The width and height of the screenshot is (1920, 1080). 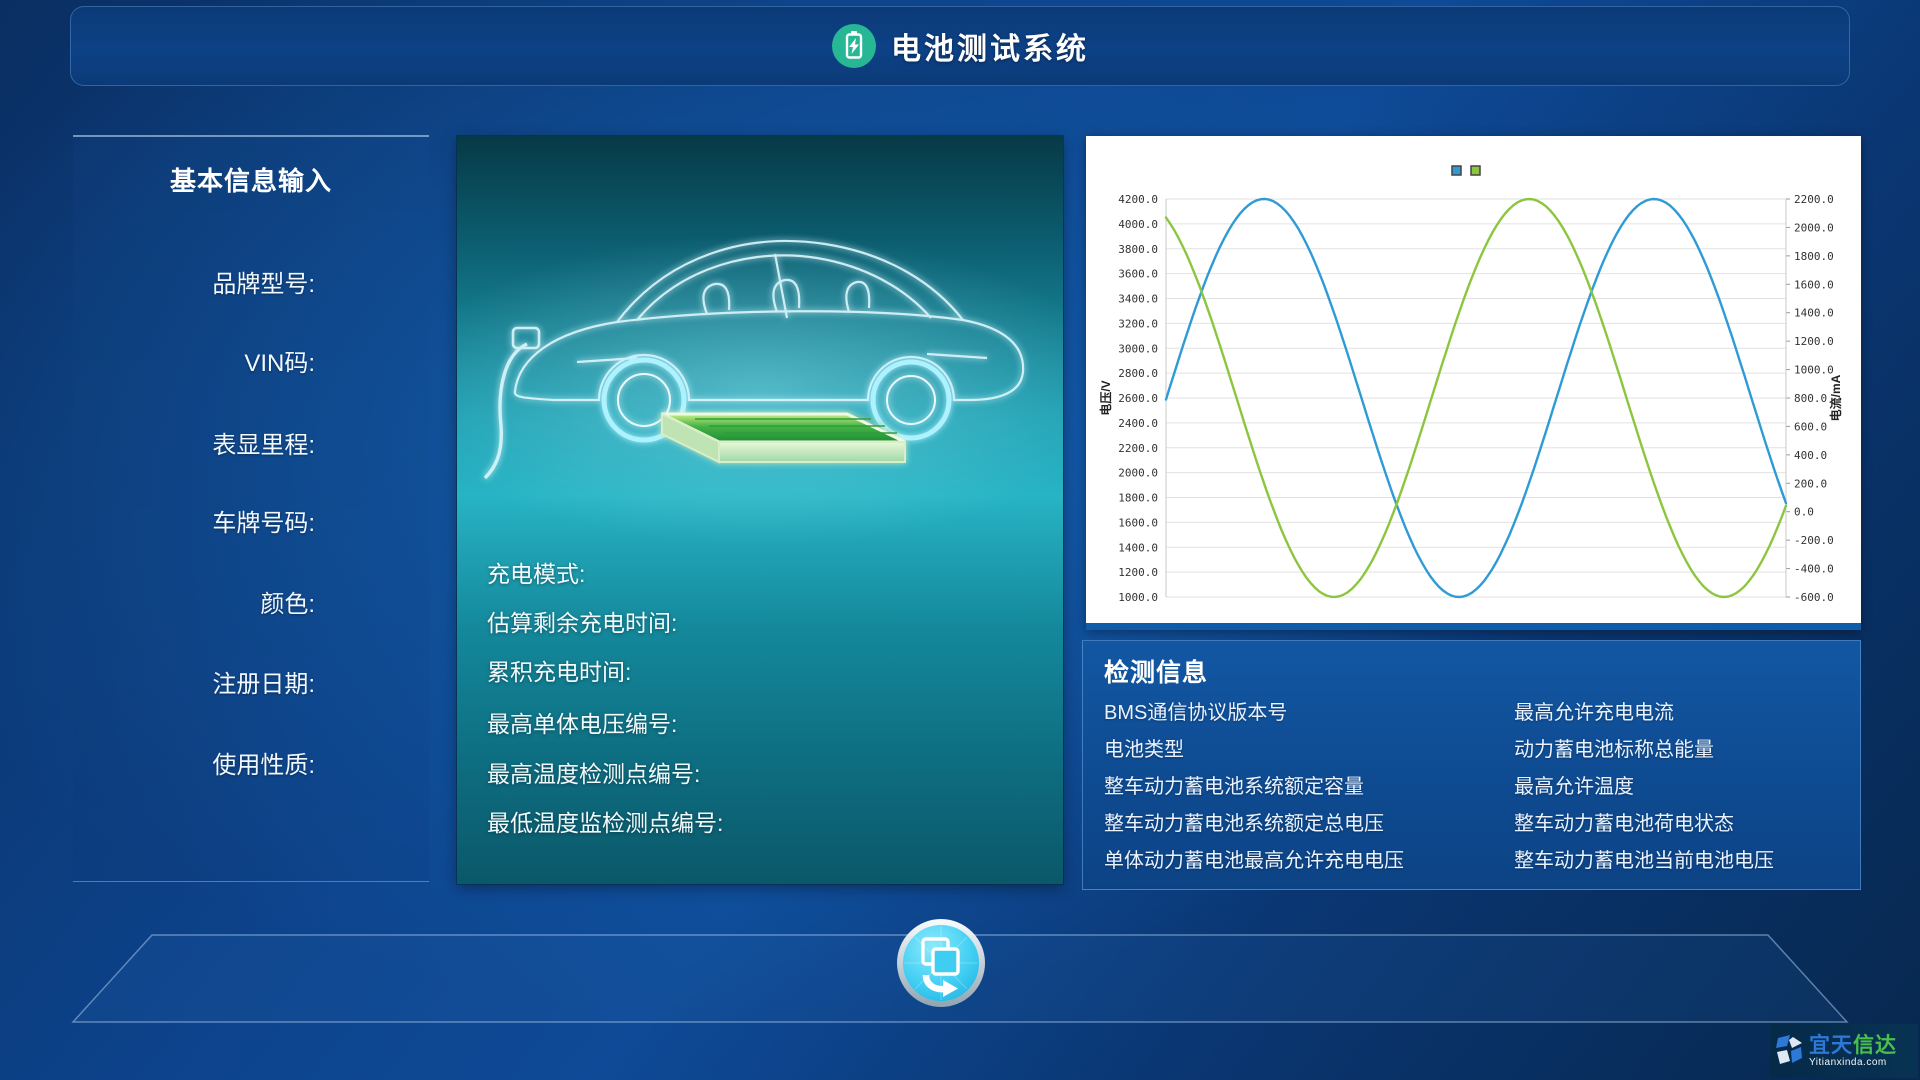 What do you see at coordinates (1144, 750) in the screenshot?
I see `detection-item: 电池类型` at bounding box center [1144, 750].